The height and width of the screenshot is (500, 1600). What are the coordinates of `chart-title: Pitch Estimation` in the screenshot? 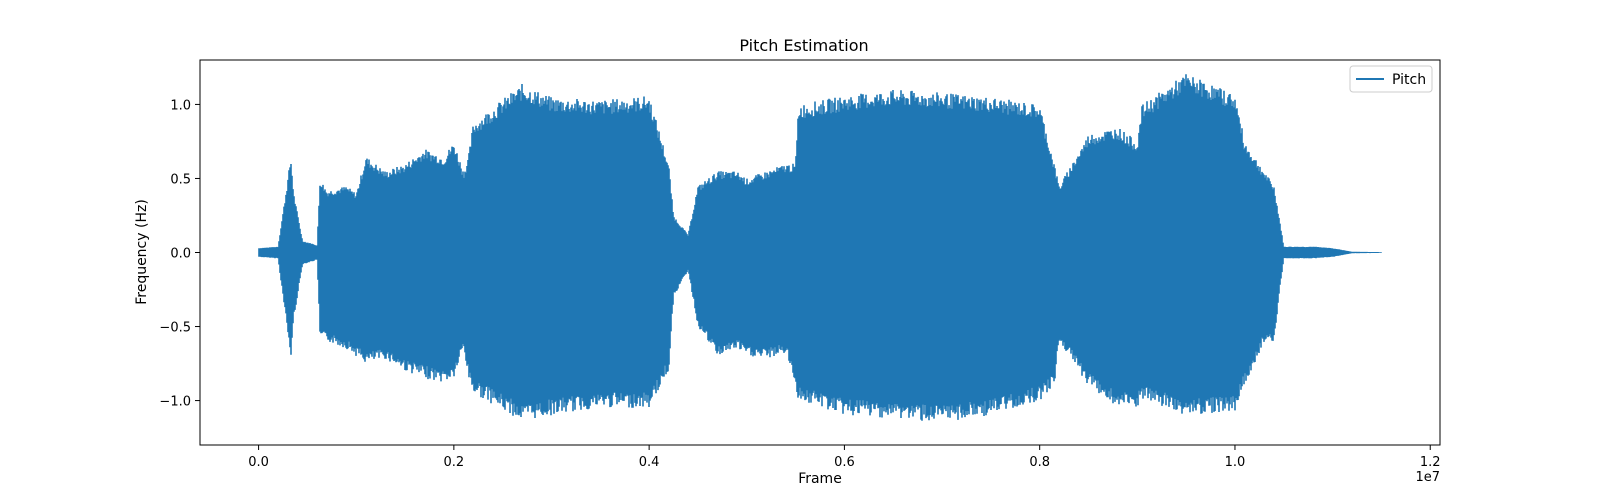 It's located at (803, 45).